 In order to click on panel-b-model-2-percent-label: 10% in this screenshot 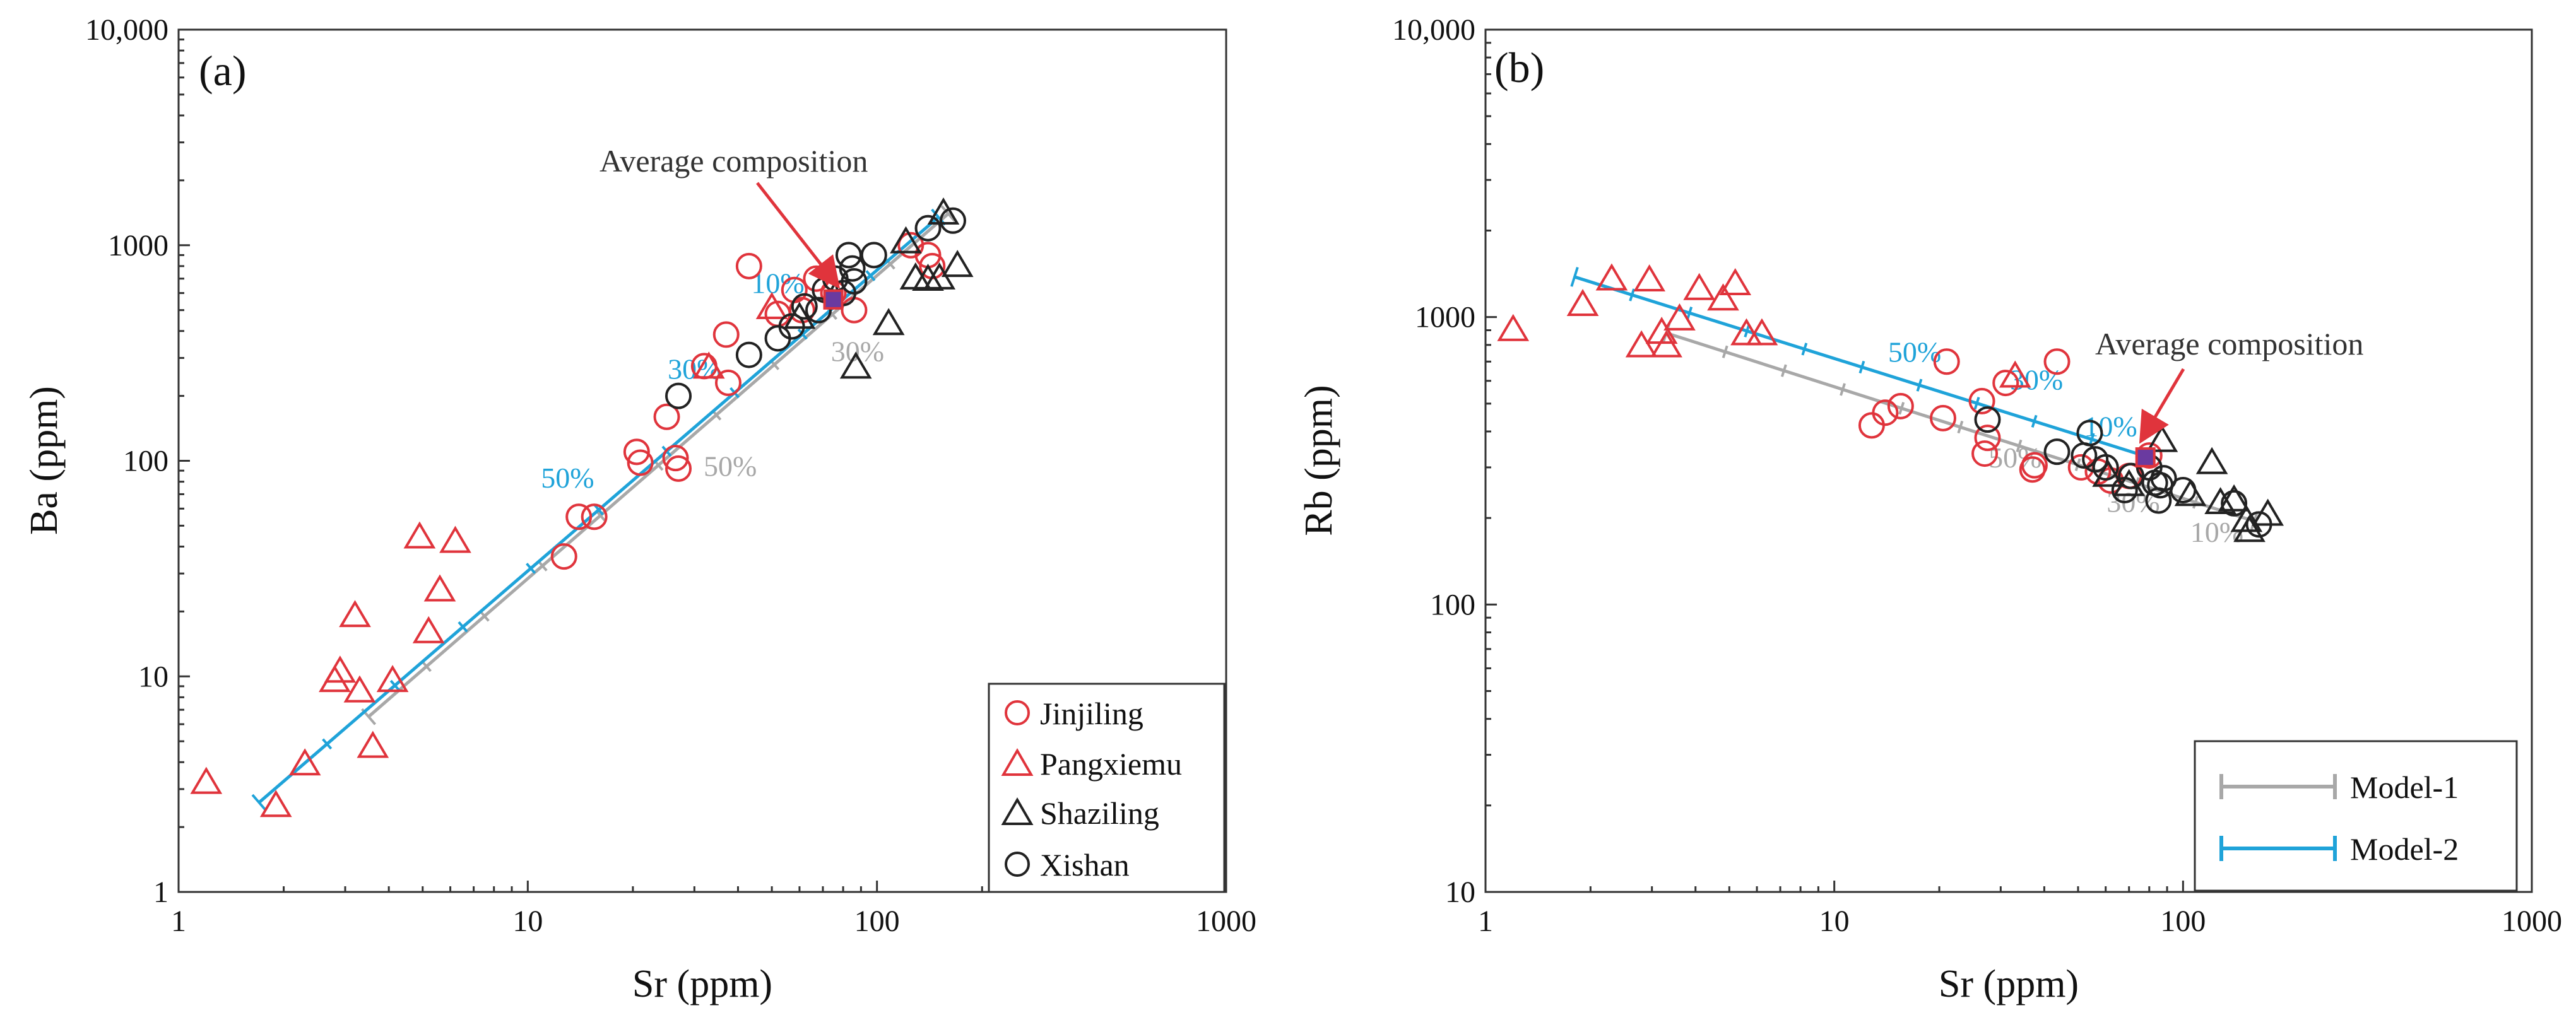, I will do `click(2110, 427)`.